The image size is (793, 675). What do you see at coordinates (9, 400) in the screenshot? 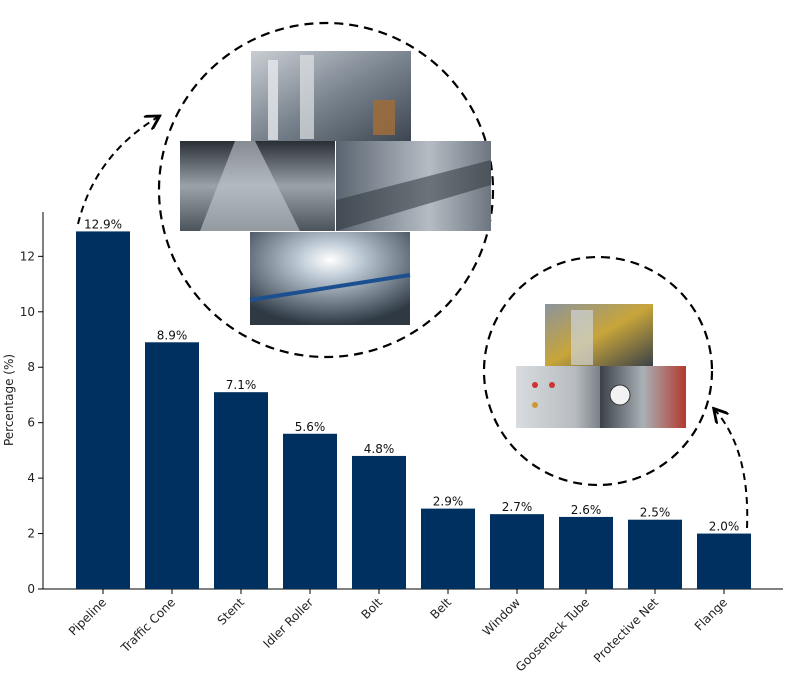
I see `y-axis-title: Percentage (%)` at bounding box center [9, 400].